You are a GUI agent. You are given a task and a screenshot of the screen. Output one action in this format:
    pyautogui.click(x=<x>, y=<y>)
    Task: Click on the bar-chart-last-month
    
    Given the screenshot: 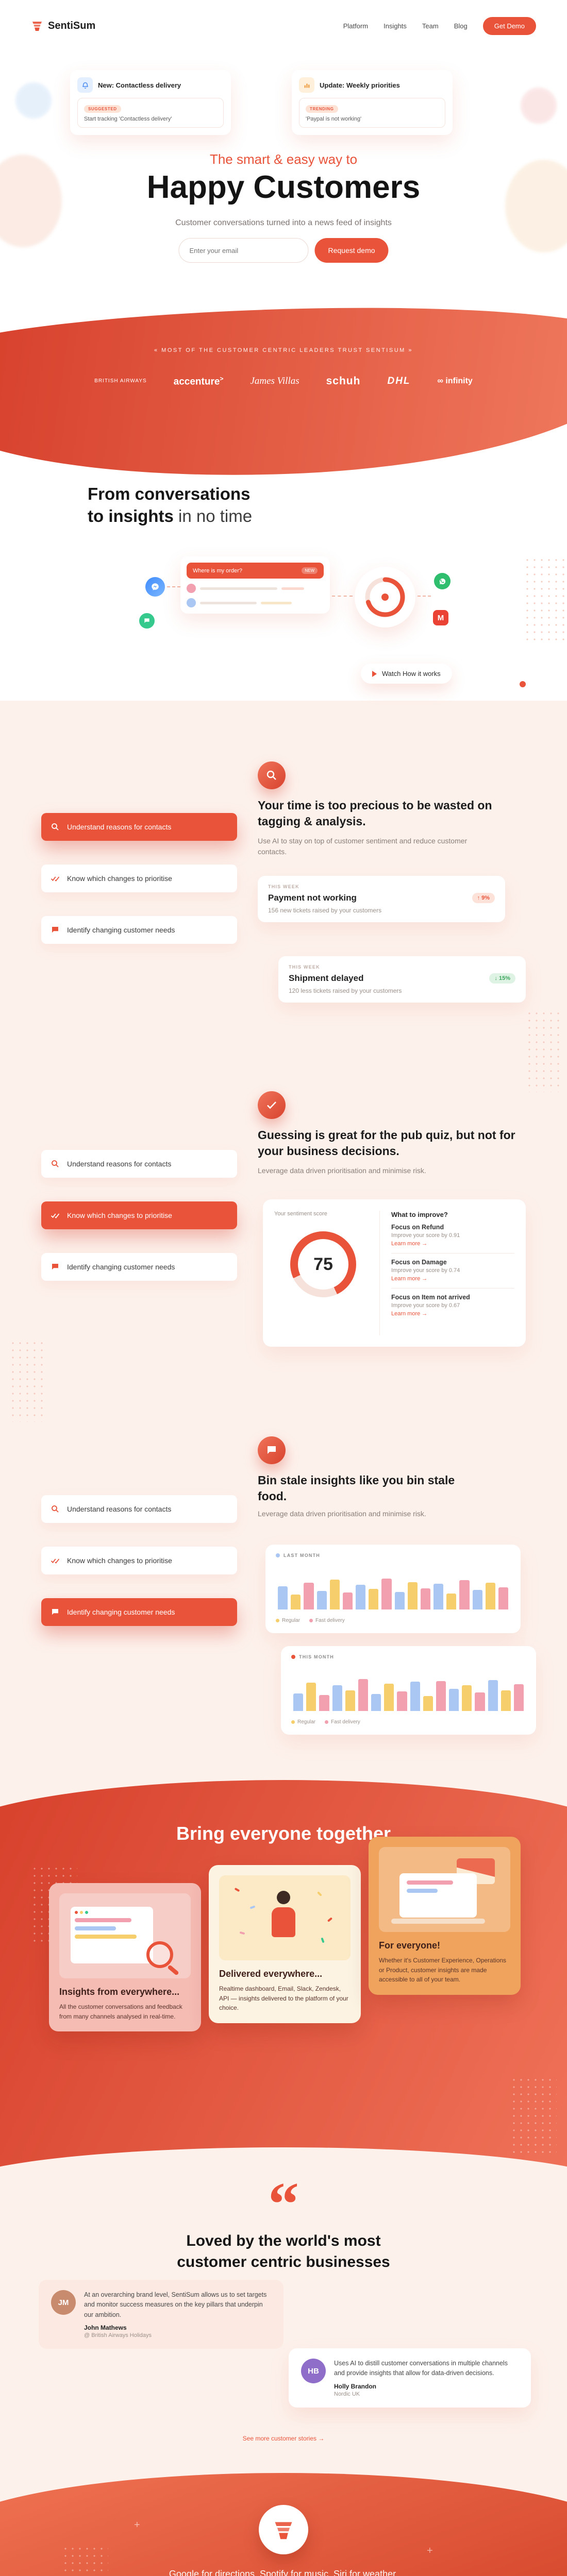 What is the action you would take?
    pyautogui.click(x=393, y=1587)
    